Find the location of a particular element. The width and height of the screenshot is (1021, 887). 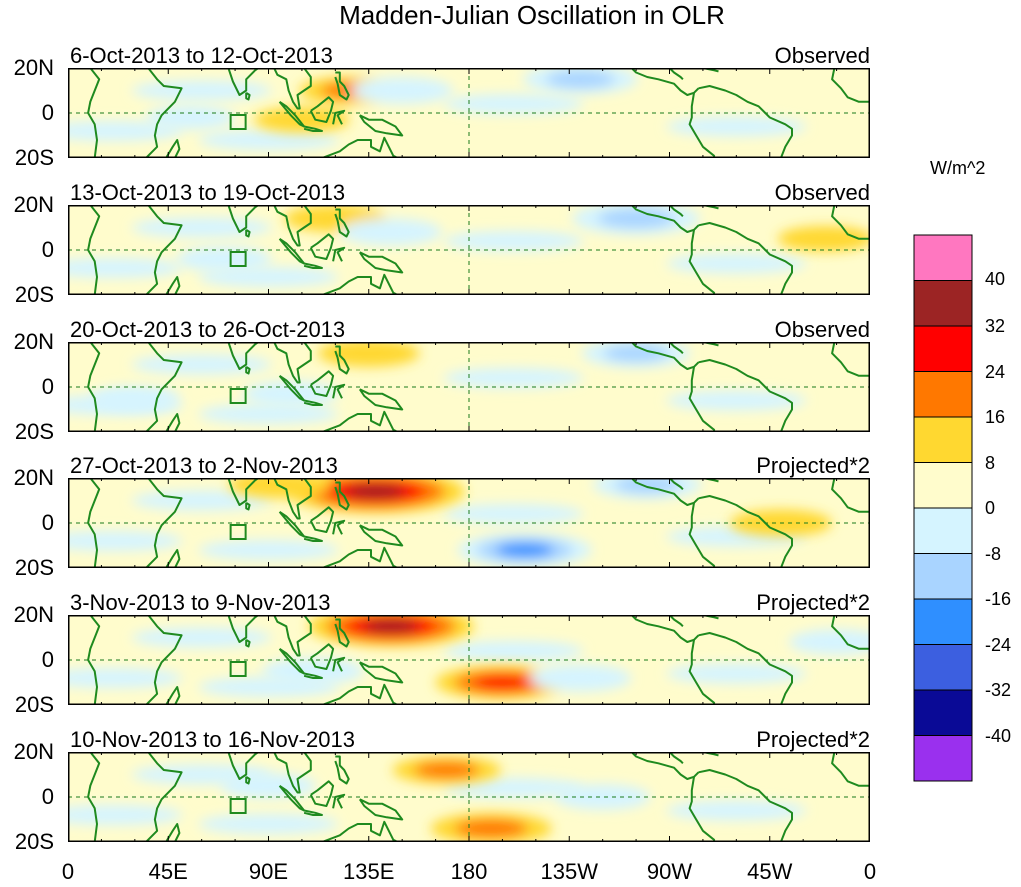

colorbar-tick-label: 0 is located at coordinates (990, 508).